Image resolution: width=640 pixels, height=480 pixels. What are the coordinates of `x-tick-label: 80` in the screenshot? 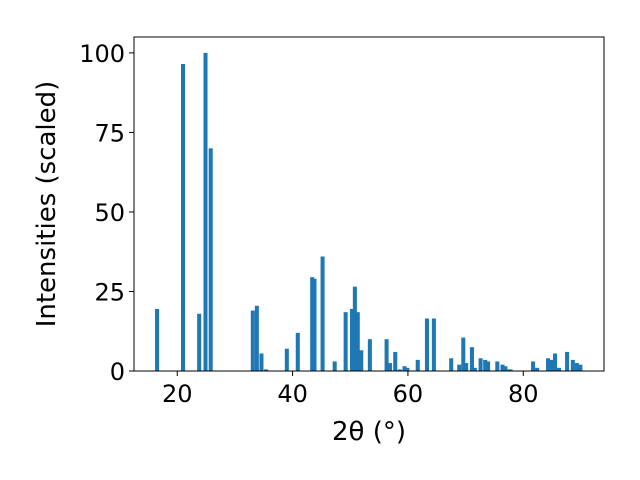 It's located at (523, 394).